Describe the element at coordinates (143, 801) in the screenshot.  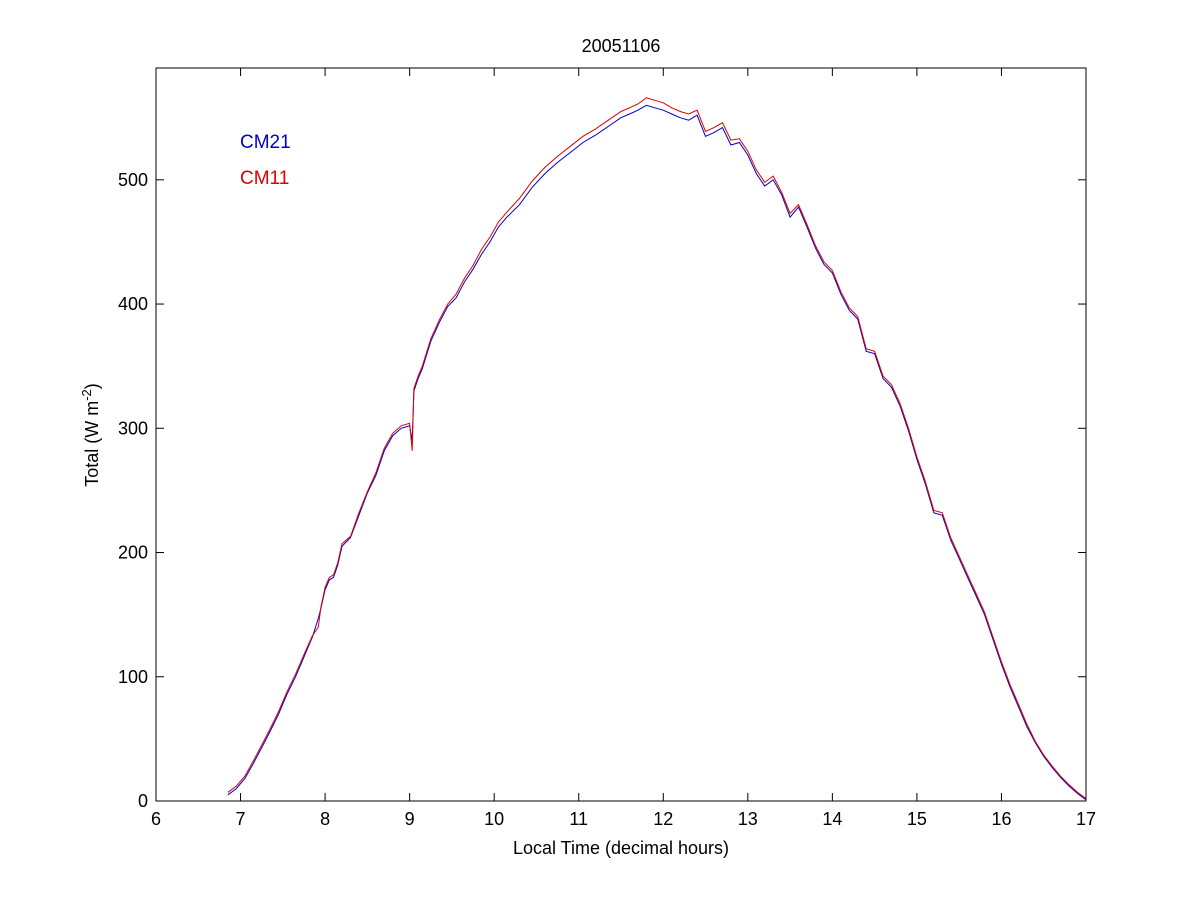
I see `y-tick-label: 0` at that location.